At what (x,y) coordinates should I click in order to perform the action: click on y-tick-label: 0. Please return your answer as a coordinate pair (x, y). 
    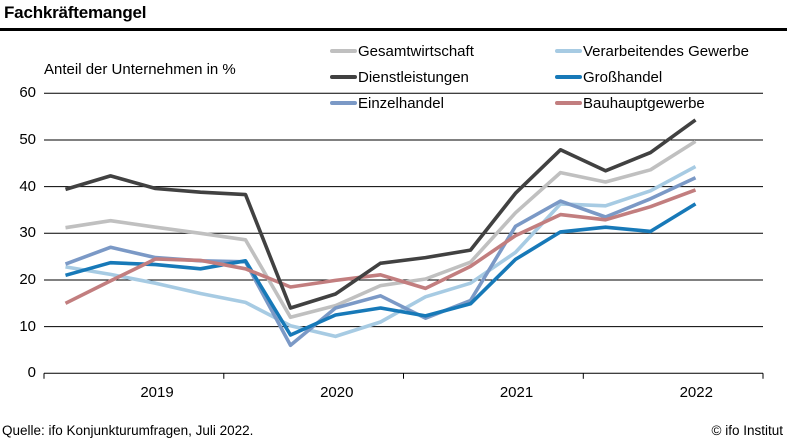
    Looking at the image, I should click on (31, 373).